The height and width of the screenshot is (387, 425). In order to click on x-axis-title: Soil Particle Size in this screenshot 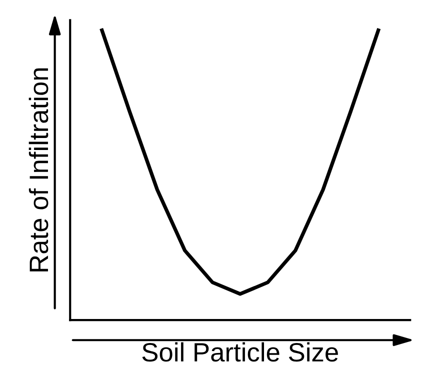, I will do `click(240, 352)`.